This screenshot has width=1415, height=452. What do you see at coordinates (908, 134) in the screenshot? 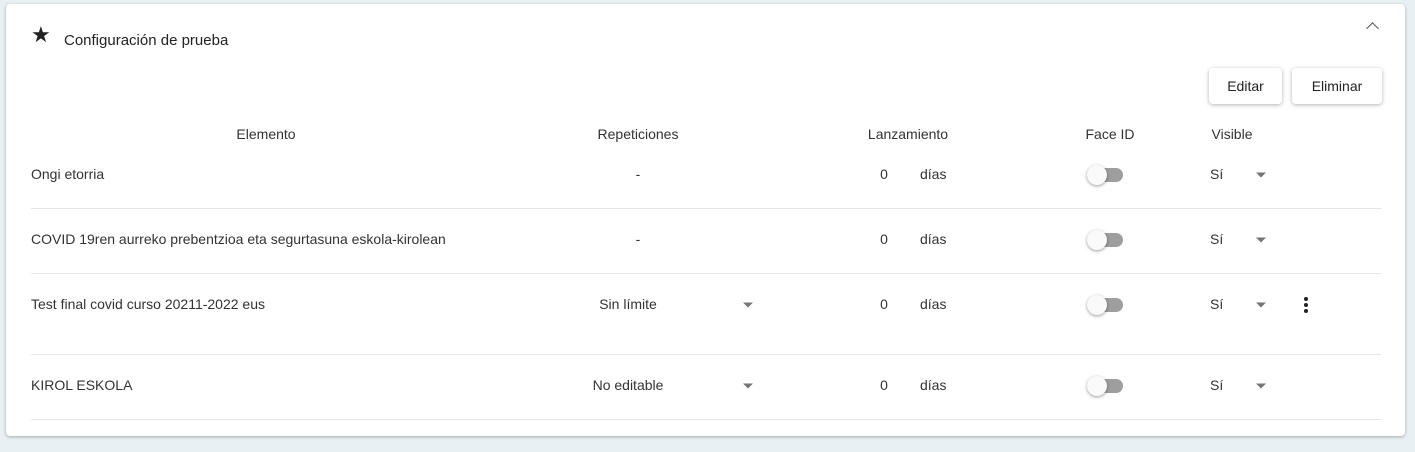
I see `column-header-launch: Lanzamiento` at bounding box center [908, 134].